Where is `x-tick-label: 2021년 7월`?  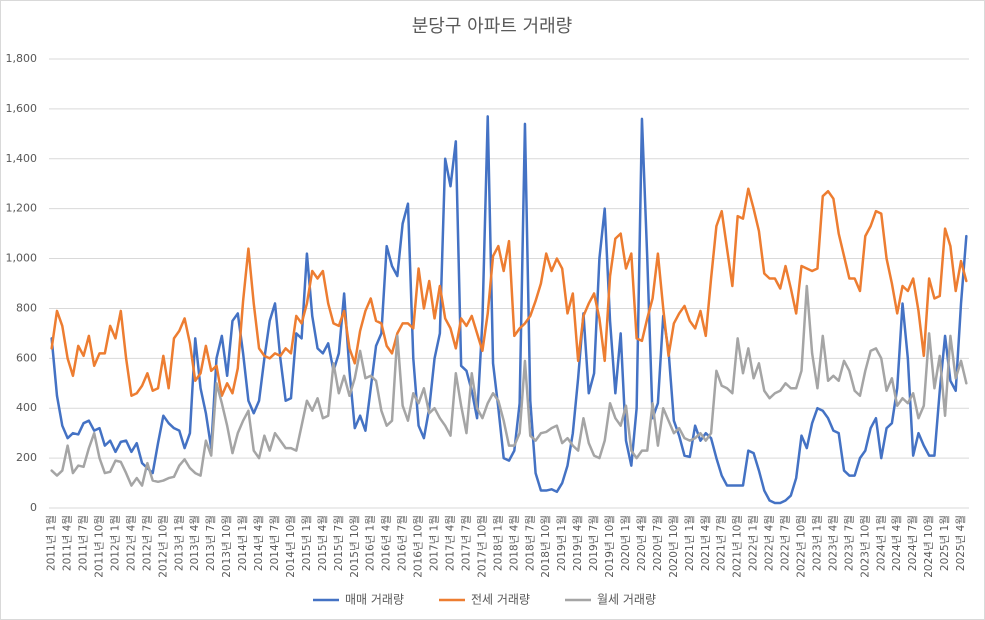 x-tick-label: 2021년 7월 is located at coordinates (722, 543).